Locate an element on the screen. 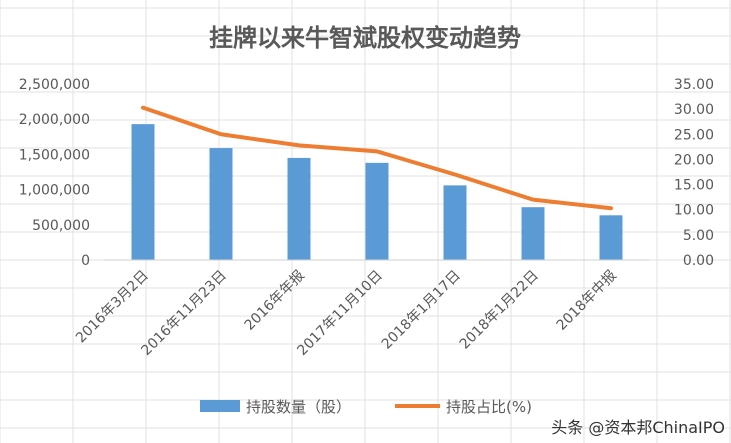 The height and width of the screenshot is (443, 731). category-label: 2018年中报 is located at coordinates (587, 301).